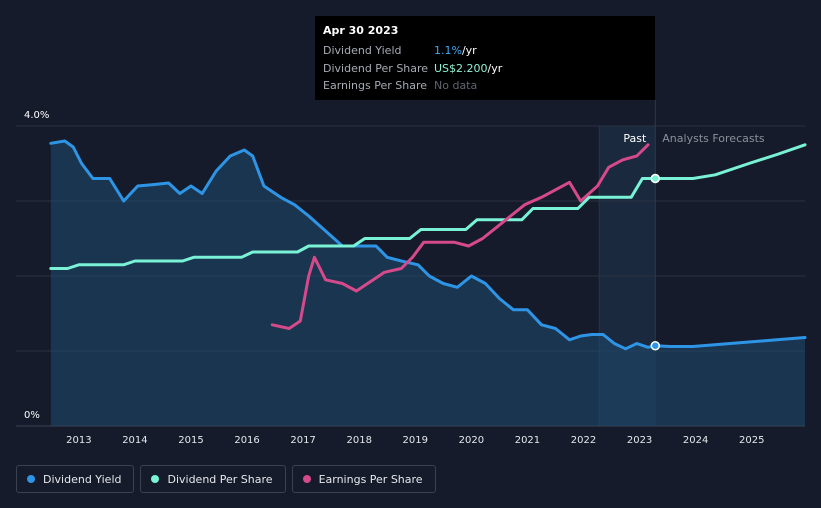  I want to click on dividend-yield-marker, so click(655, 346).